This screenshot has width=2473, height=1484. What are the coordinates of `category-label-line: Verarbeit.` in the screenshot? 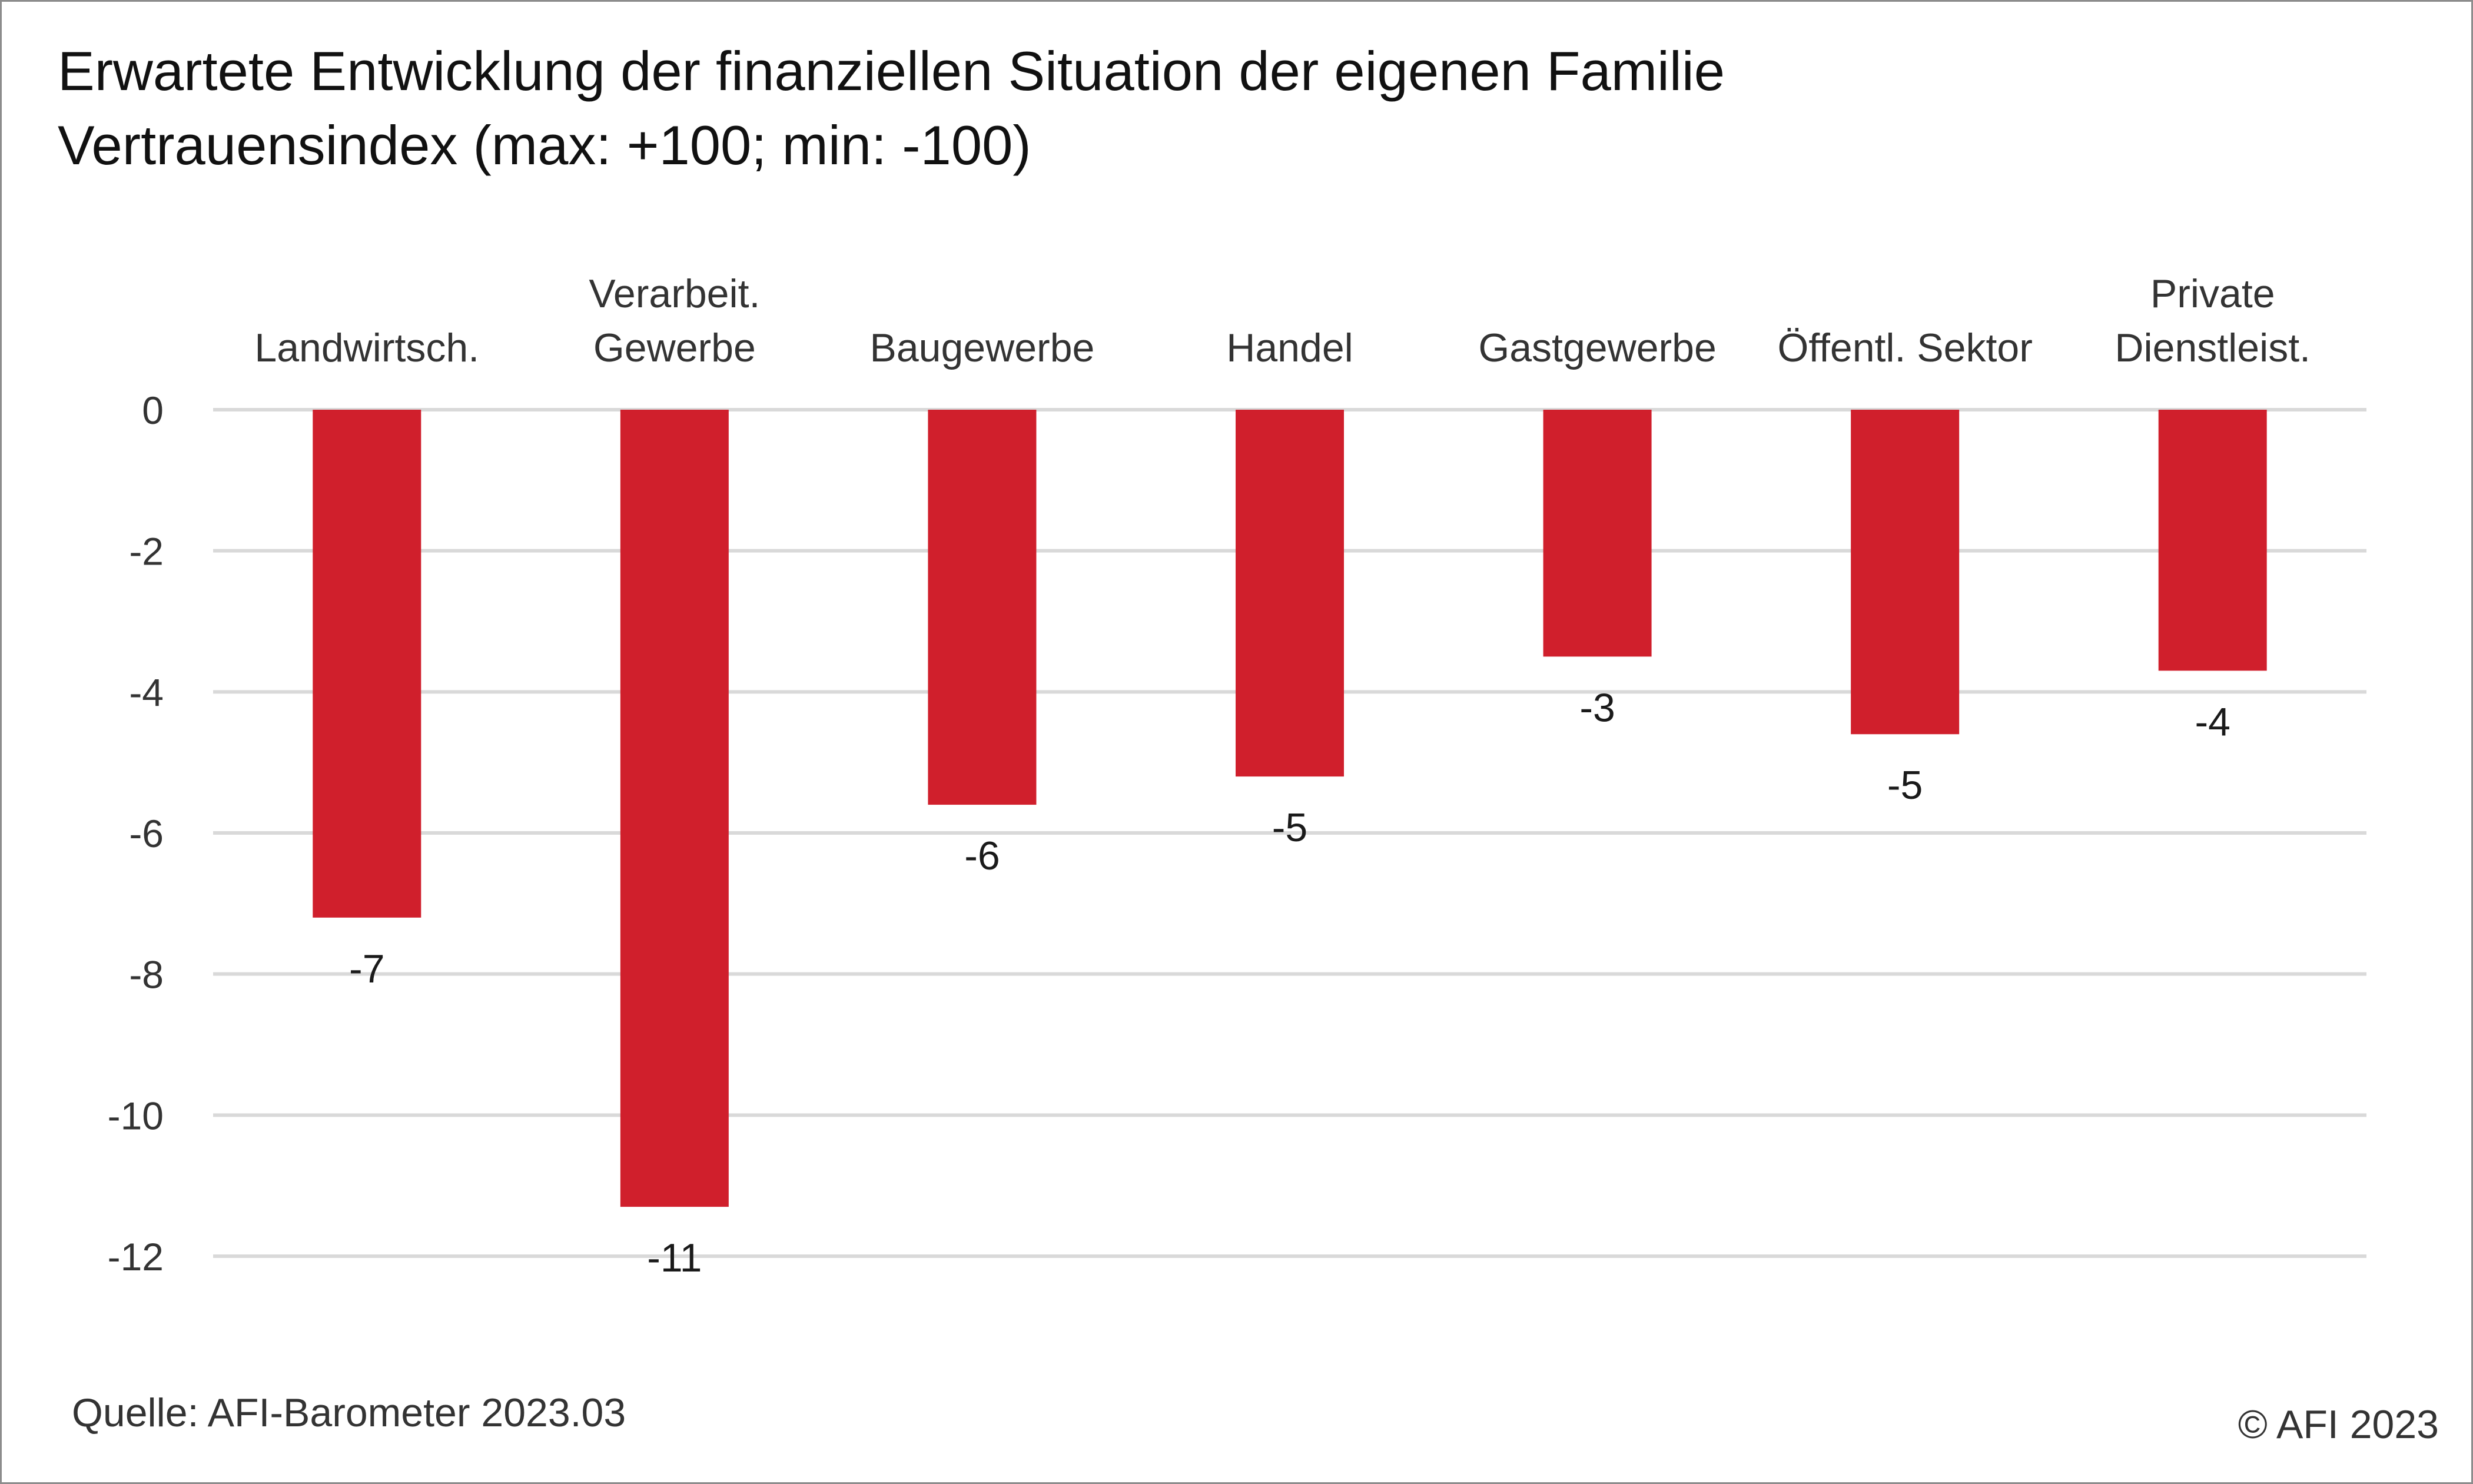 It's located at (674, 293).